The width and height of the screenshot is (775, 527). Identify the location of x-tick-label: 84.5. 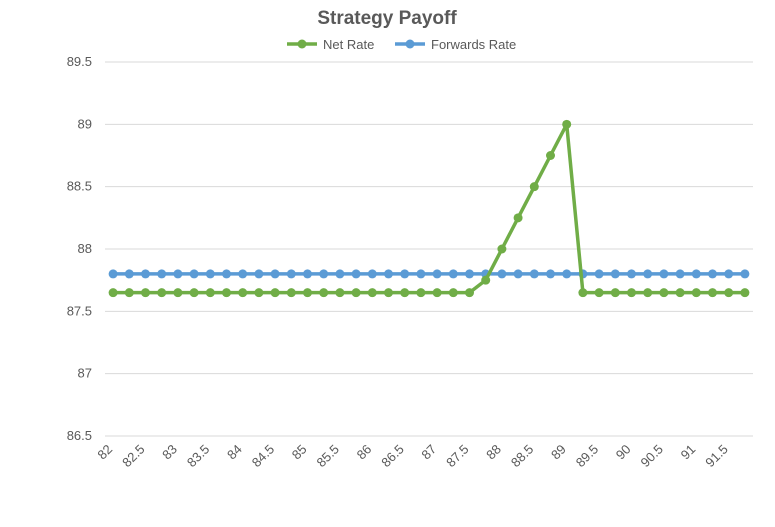
(263, 456).